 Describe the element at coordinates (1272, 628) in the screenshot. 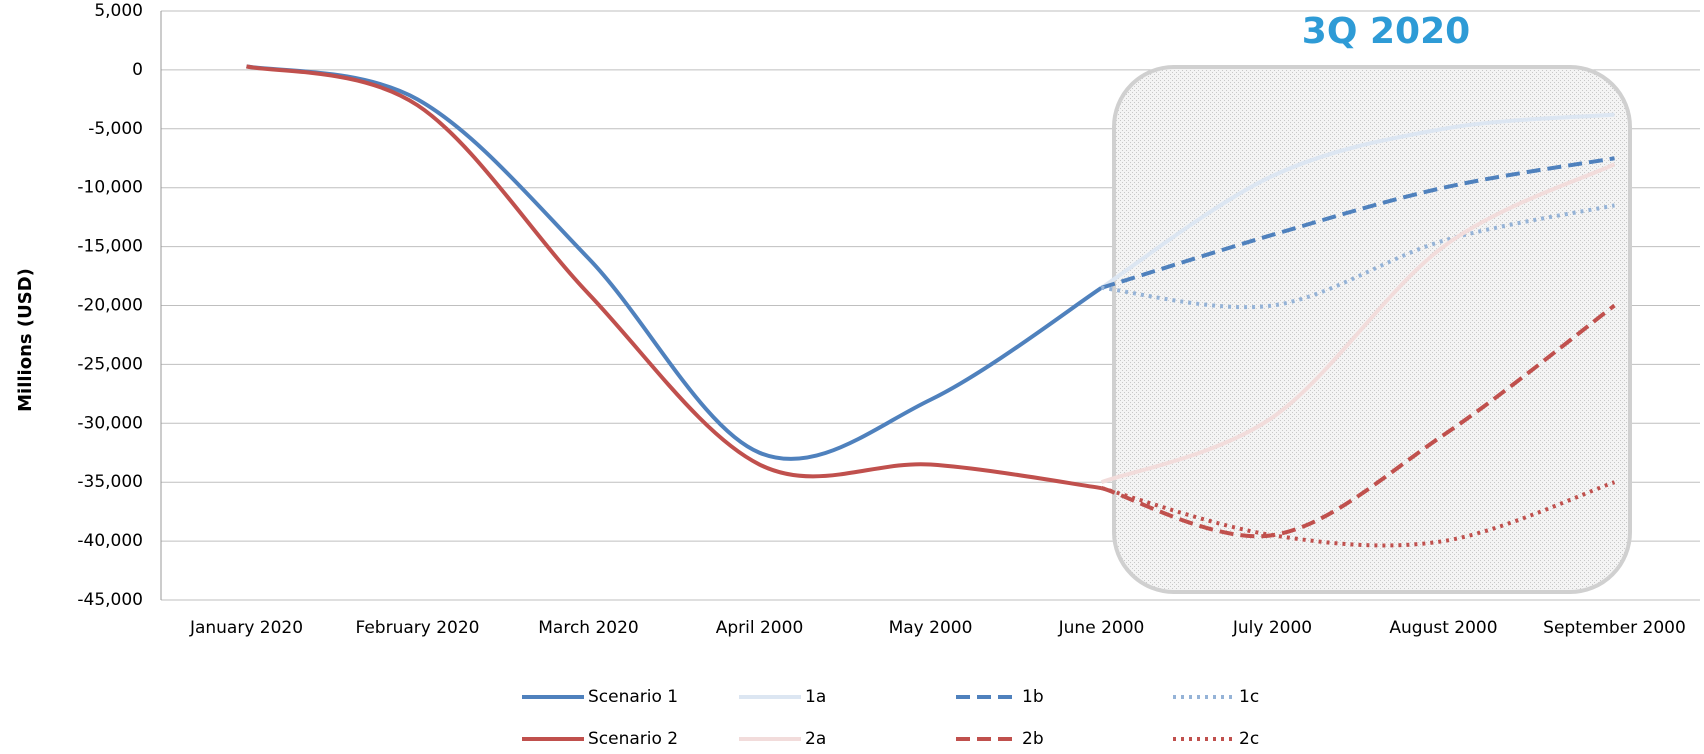

I see `x-tick-label: July 2000` at that location.